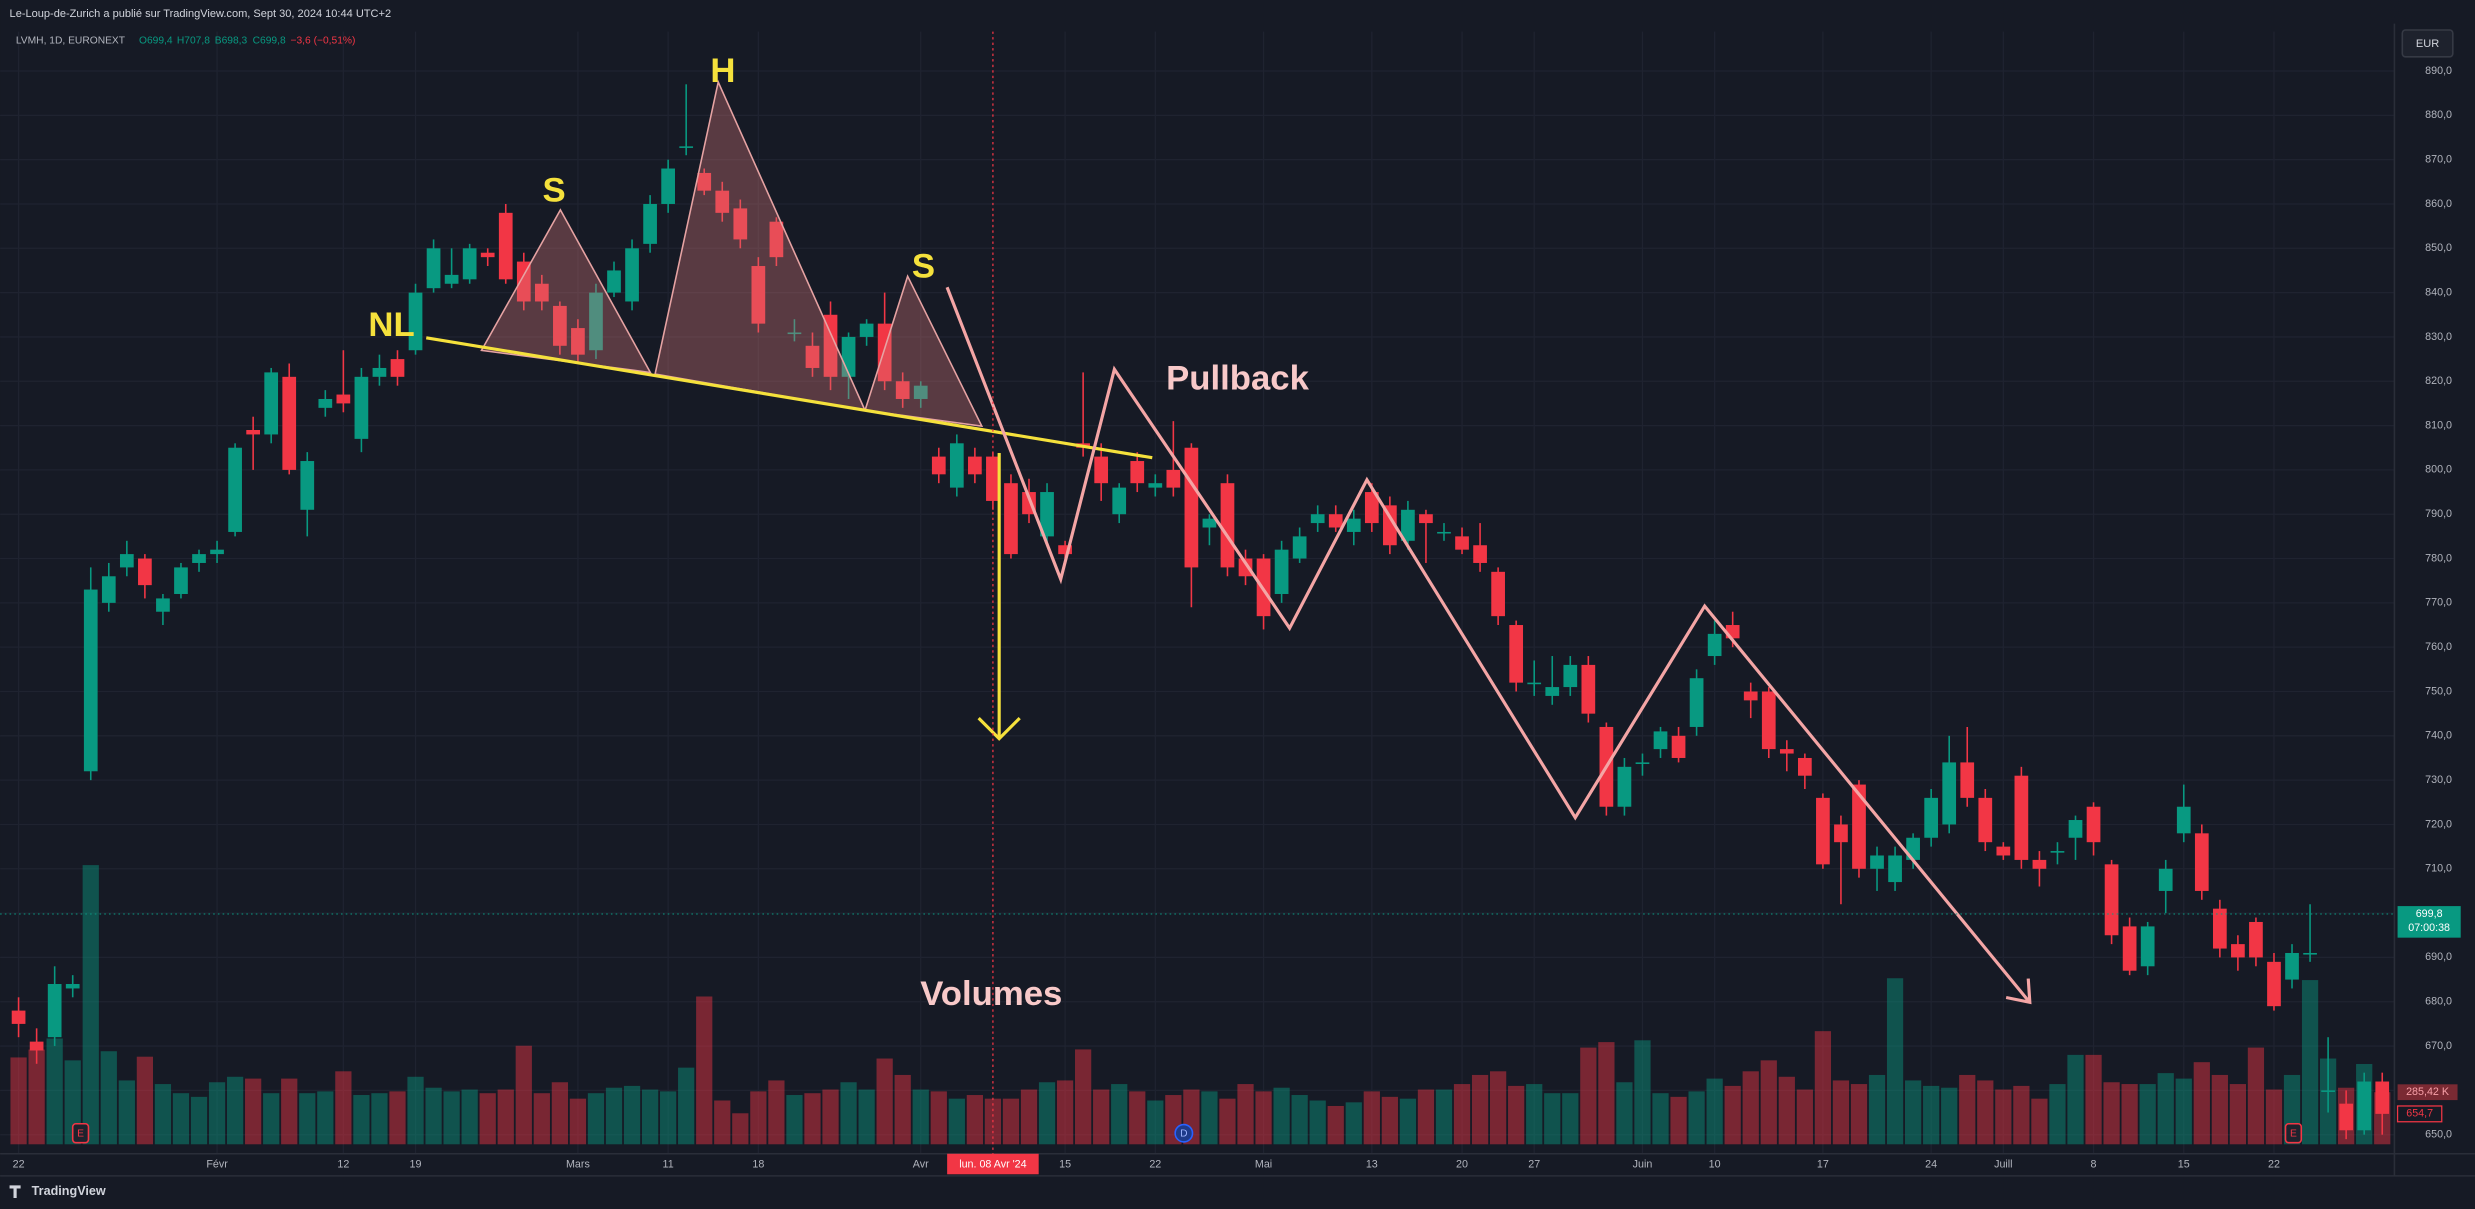  Describe the element at coordinates (2438, 337) in the screenshot. I see `y-tick-label: 830,0` at that location.